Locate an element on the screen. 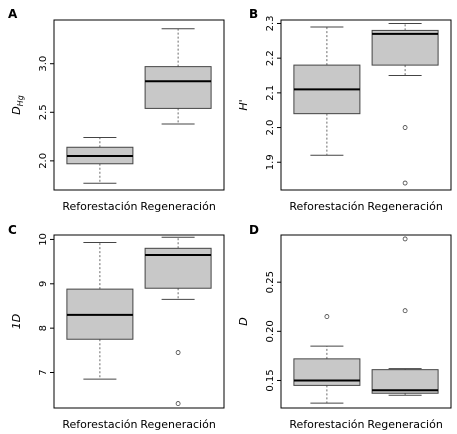 Image resolution: width=457 pixels, height=434 pixels. y-axis-label: 1D is located at coordinates (16, 321).